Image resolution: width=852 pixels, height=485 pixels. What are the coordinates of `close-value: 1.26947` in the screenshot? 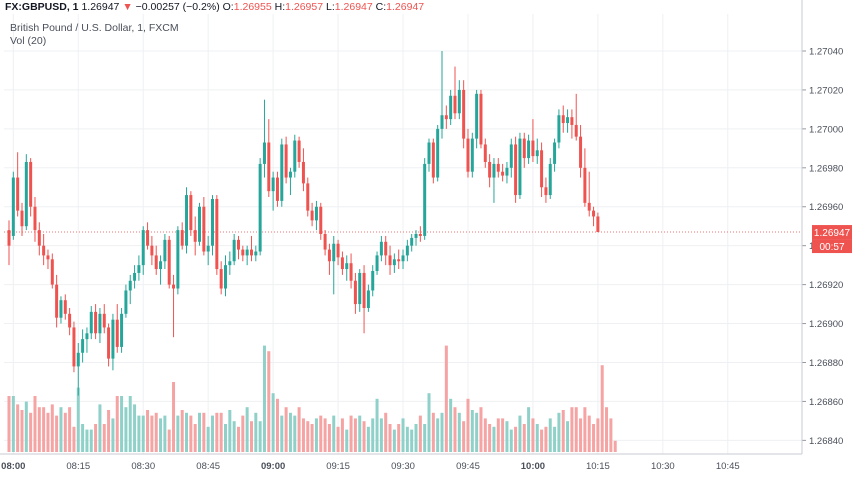 It's located at (405, 7).